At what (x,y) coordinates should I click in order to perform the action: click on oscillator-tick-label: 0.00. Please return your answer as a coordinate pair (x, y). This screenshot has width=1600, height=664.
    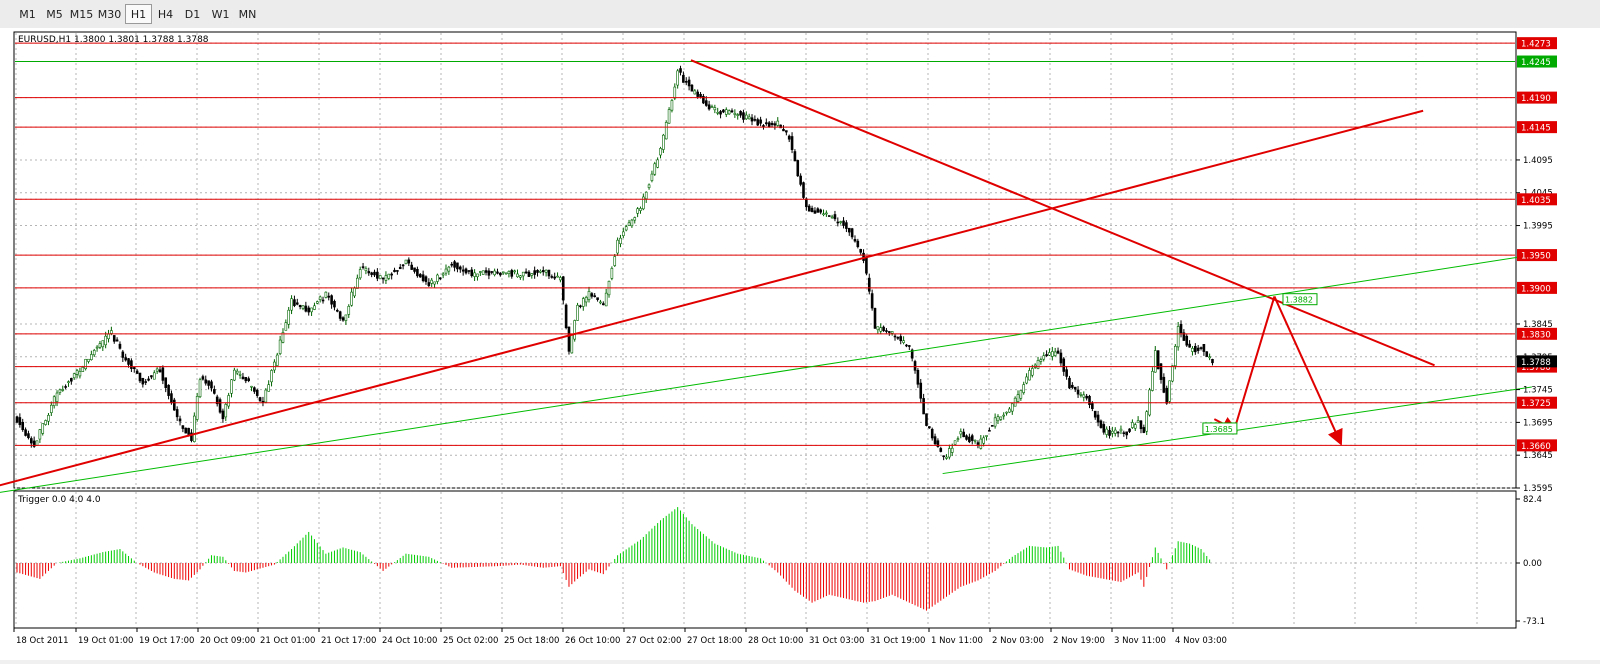
    Looking at the image, I should click on (1532, 564).